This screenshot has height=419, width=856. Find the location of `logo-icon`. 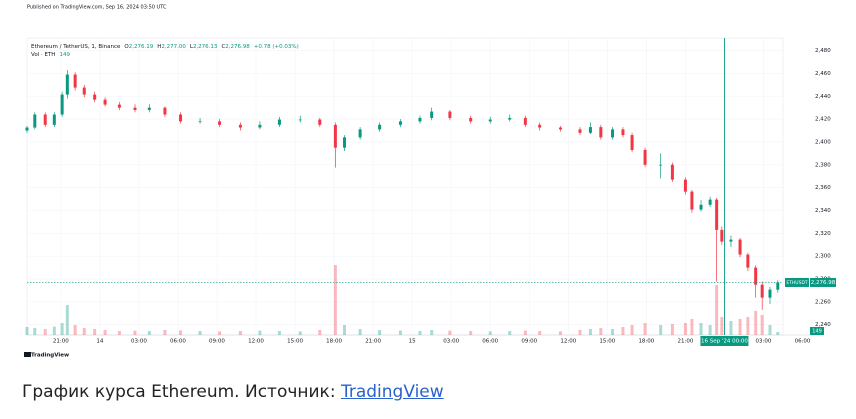

logo-icon is located at coordinates (27, 354).